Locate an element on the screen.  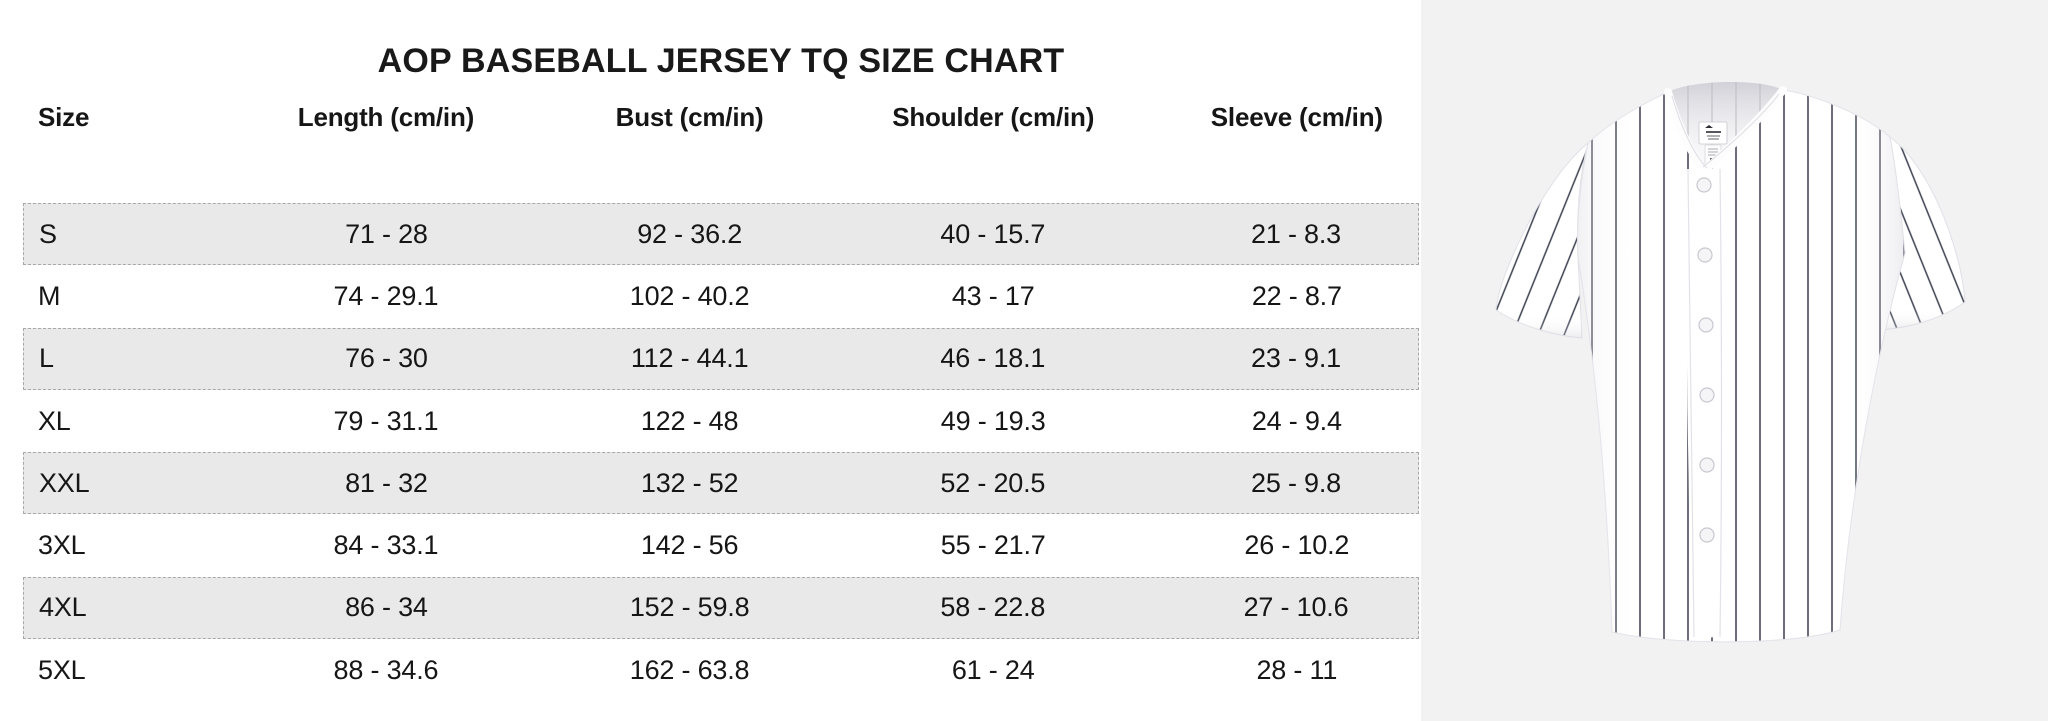
jersey-placket is located at coordinates (1705, 403).